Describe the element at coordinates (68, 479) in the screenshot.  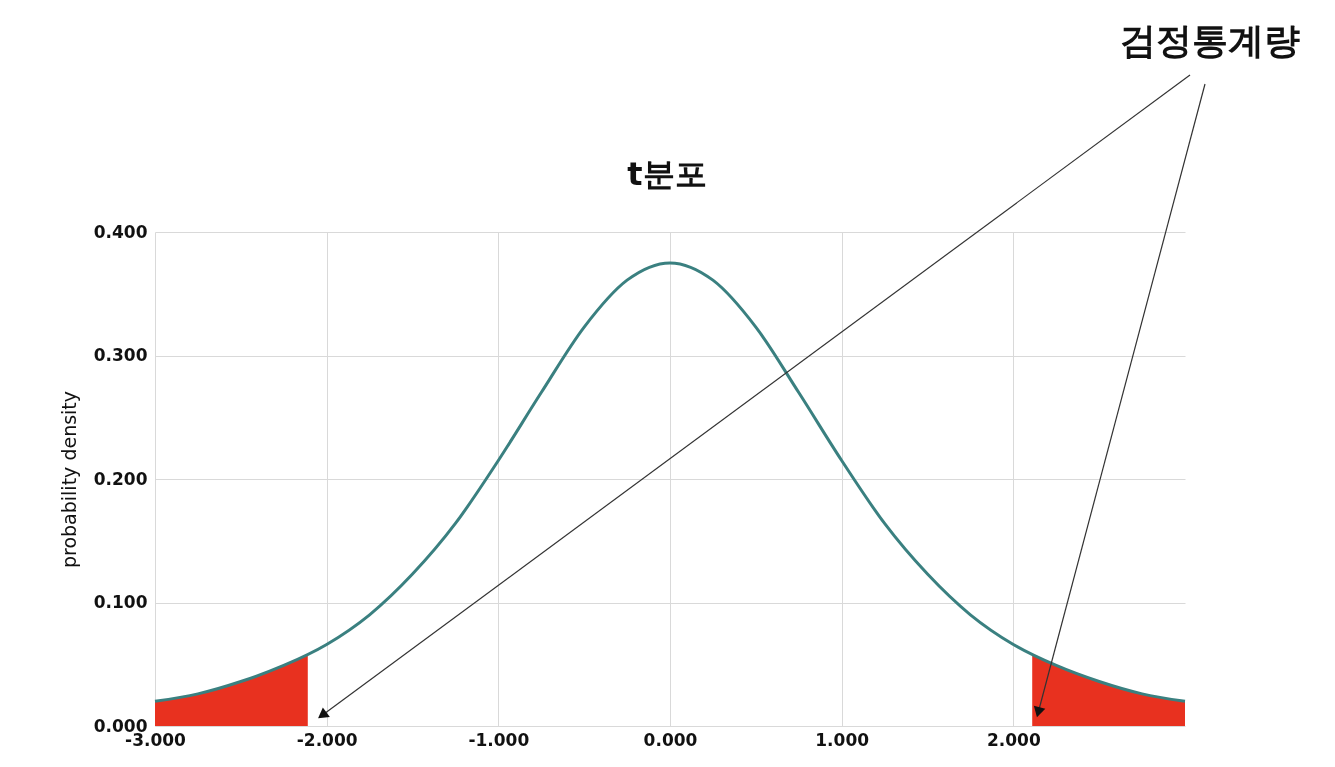
I see `y-axis-title: probability density` at that location.